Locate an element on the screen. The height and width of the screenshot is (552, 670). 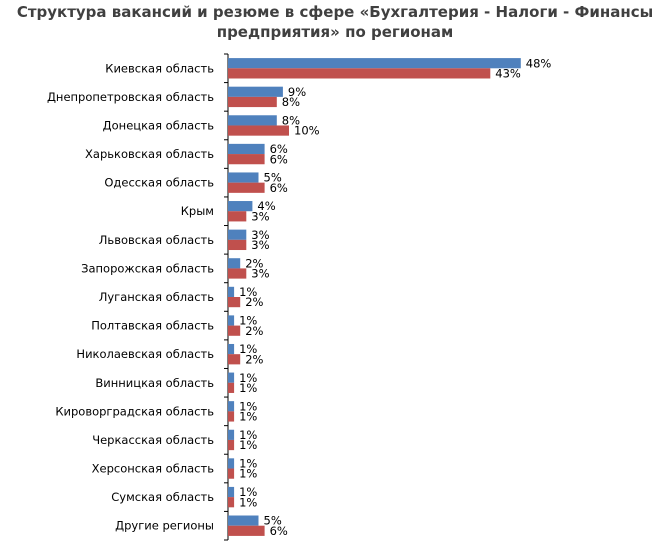
category-label: Запорожская область is located at coordinates (147, 268).